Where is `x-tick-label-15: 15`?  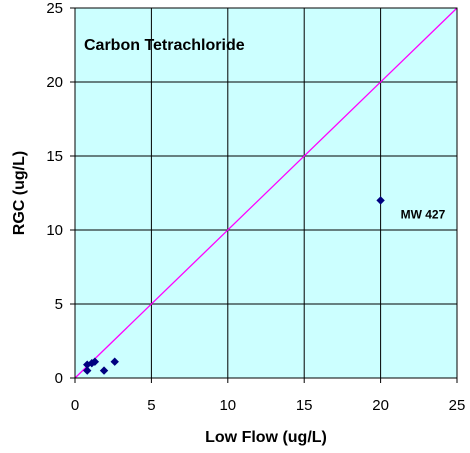
x-tick-label-15: 15 is located at coordinates (304, 405).